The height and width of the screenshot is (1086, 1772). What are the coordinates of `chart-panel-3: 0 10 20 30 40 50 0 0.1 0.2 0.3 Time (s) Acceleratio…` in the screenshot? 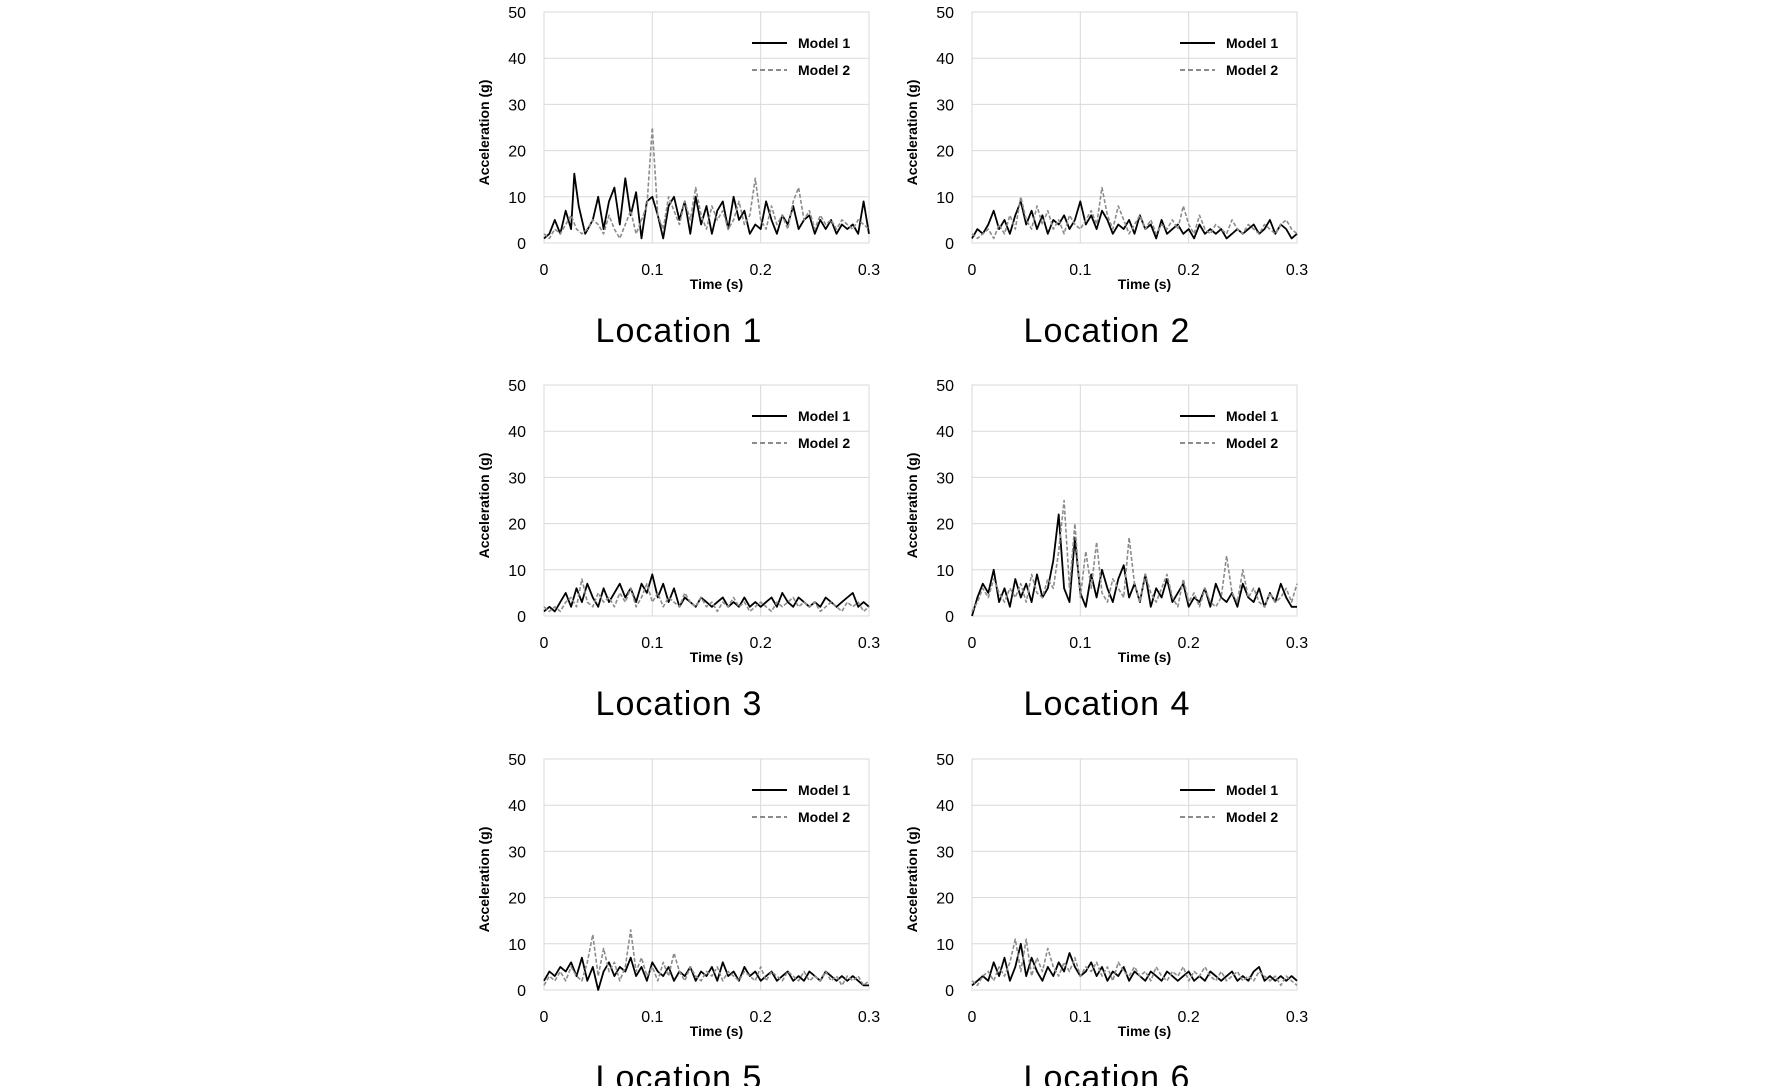 It's located at (678, 550).